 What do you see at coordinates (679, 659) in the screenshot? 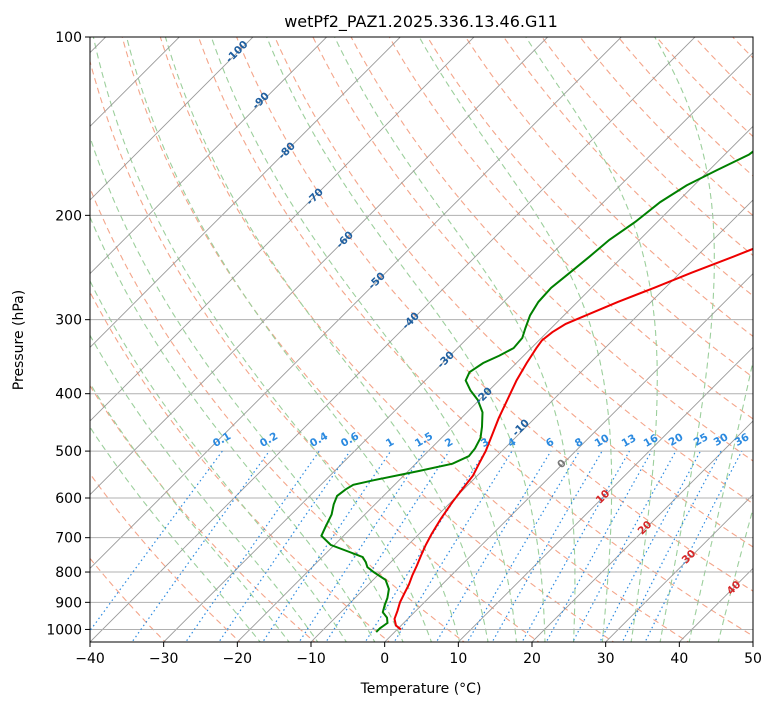
I see `x-tick-label: 40` at bounding box center [679, 659].